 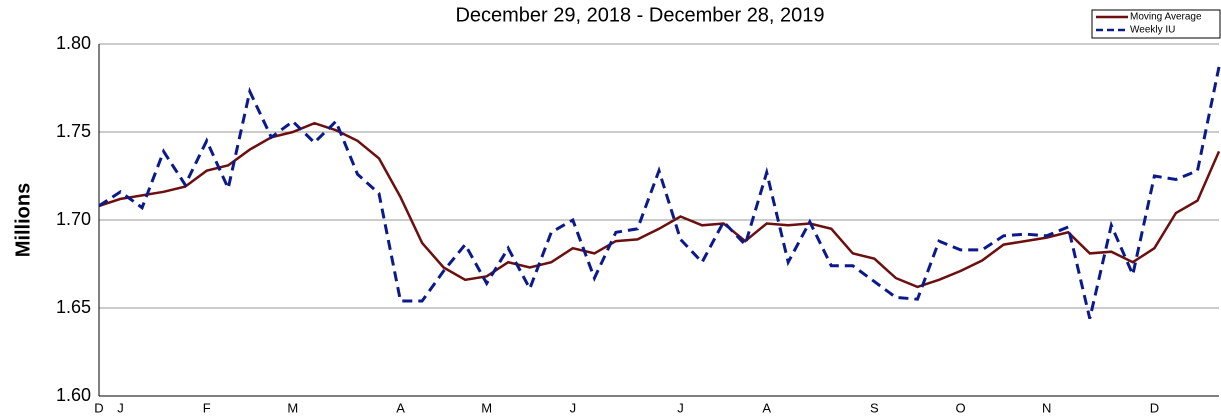 I want to click on legend-label: Moving Average, so click(x=1166, y=17).